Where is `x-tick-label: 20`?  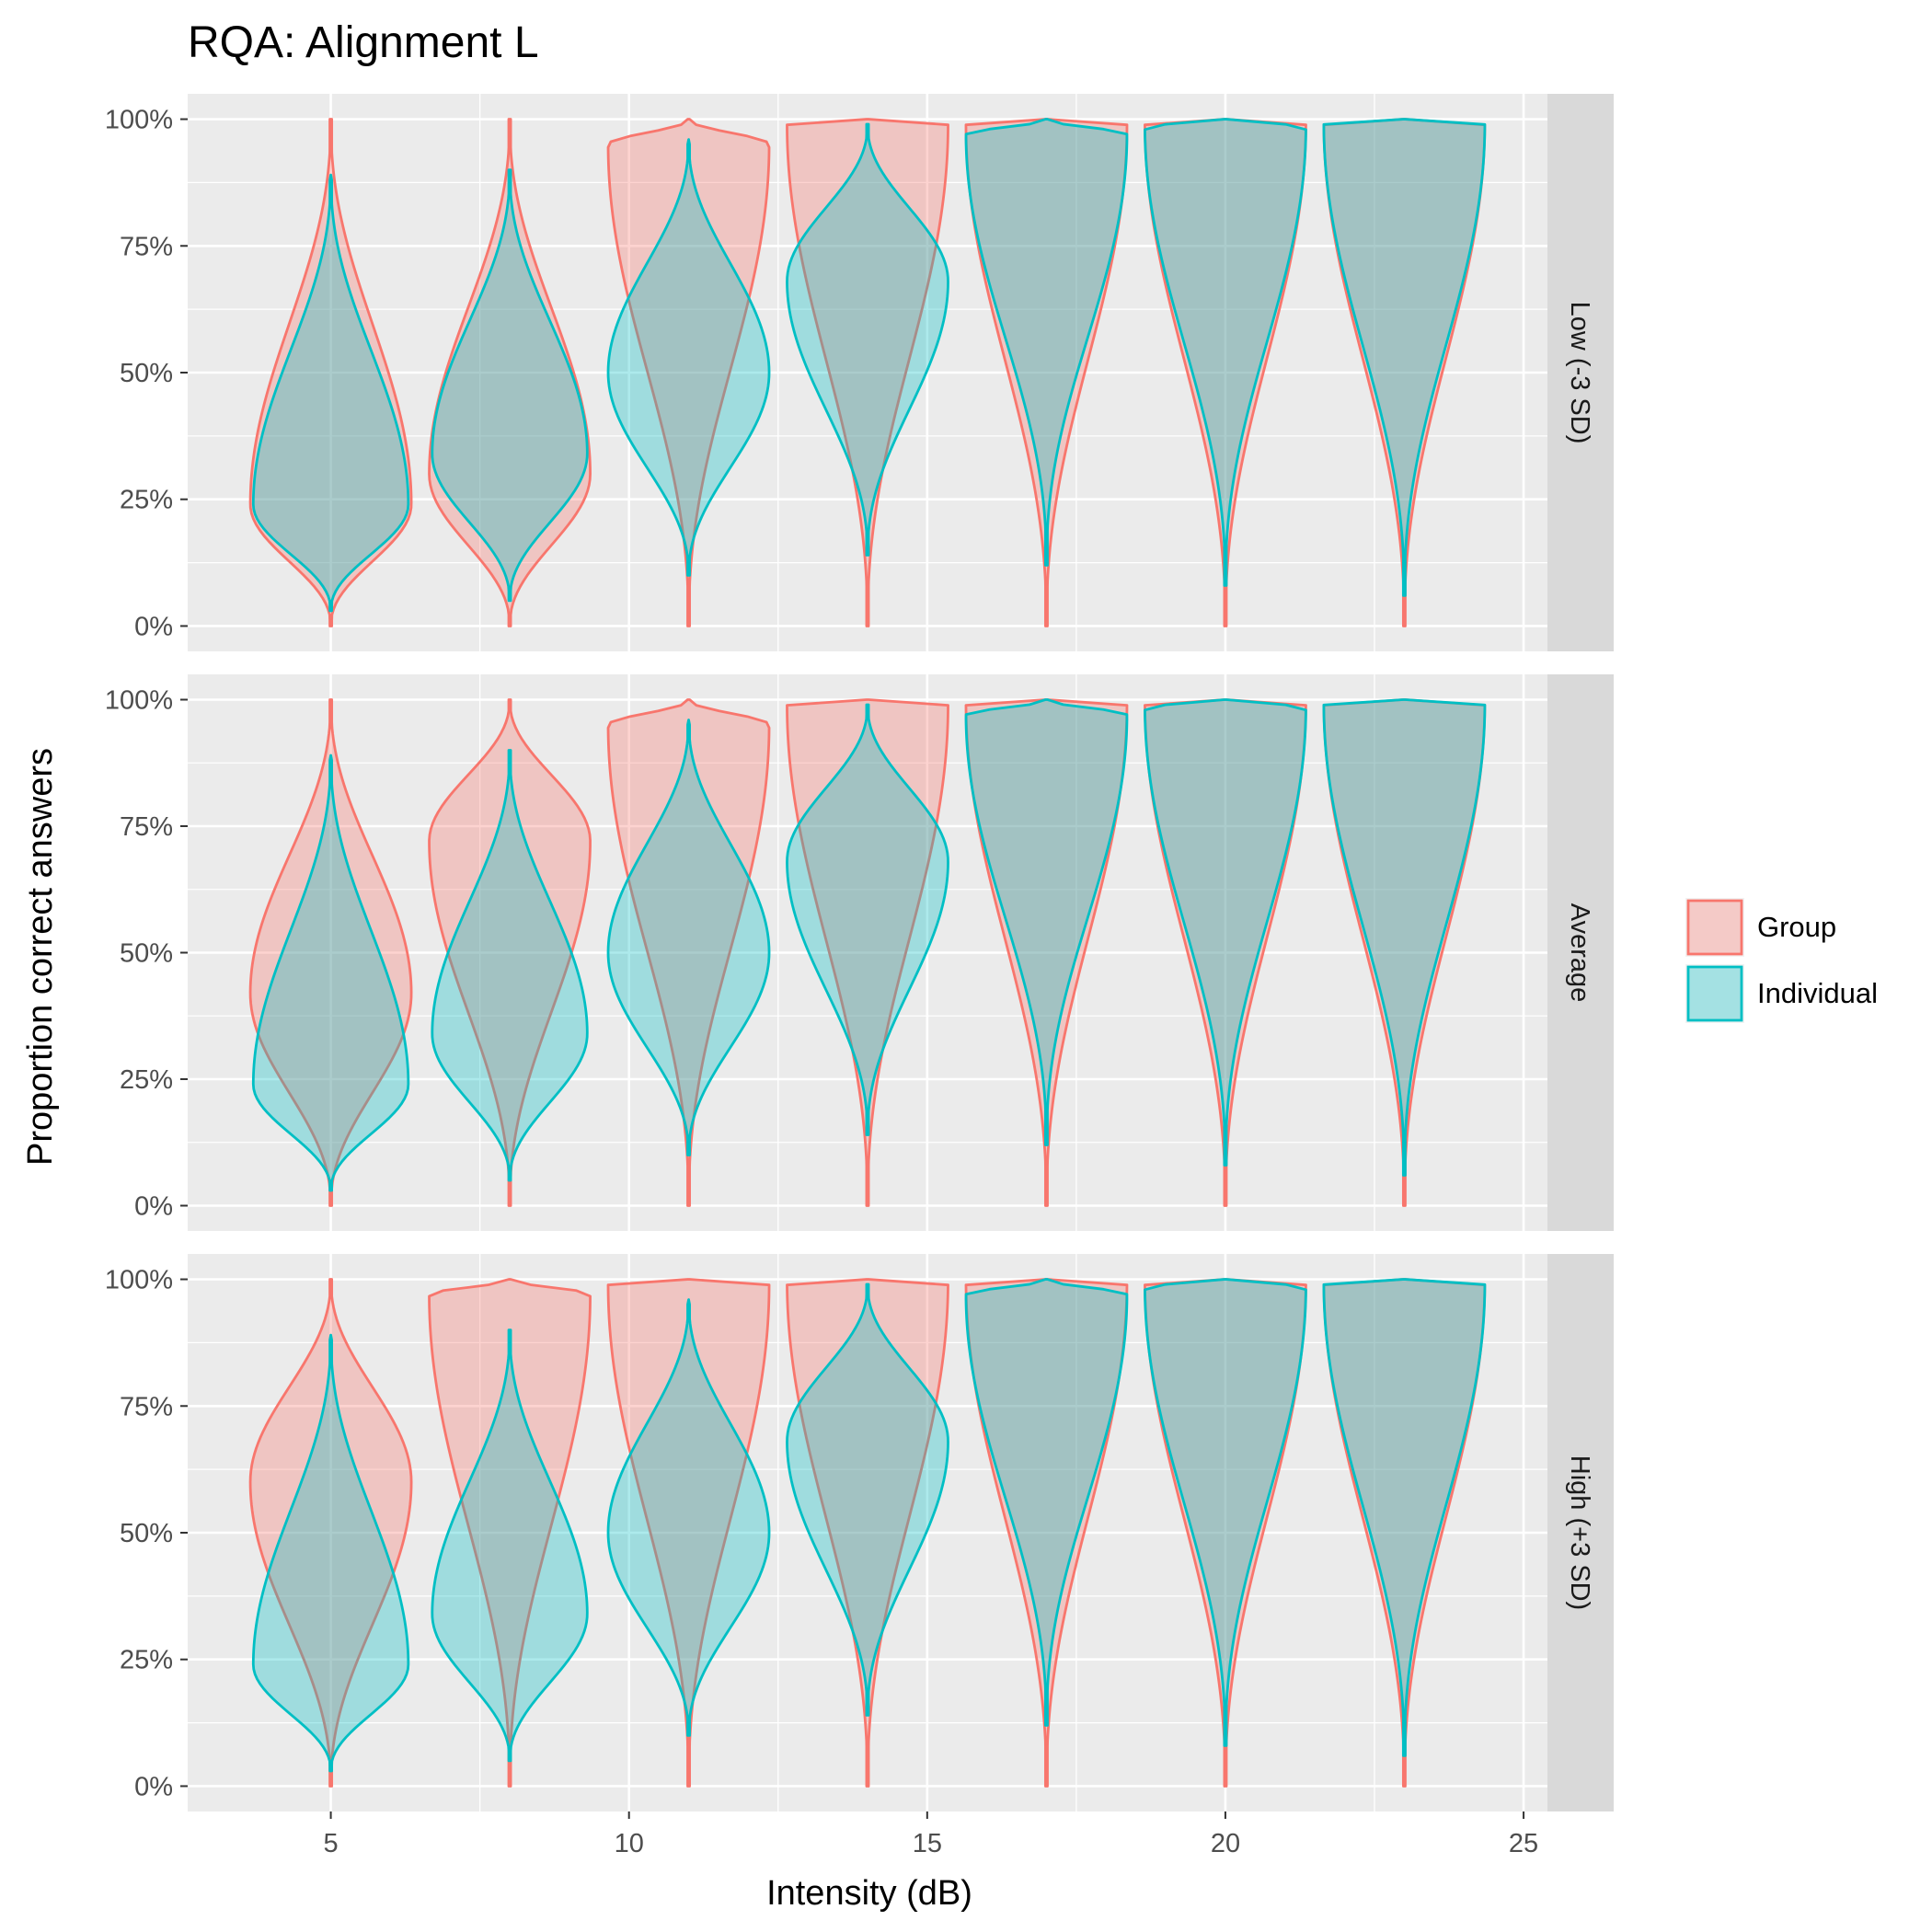
x-tick-label: 20 is located at coordinates (1225, 1843).